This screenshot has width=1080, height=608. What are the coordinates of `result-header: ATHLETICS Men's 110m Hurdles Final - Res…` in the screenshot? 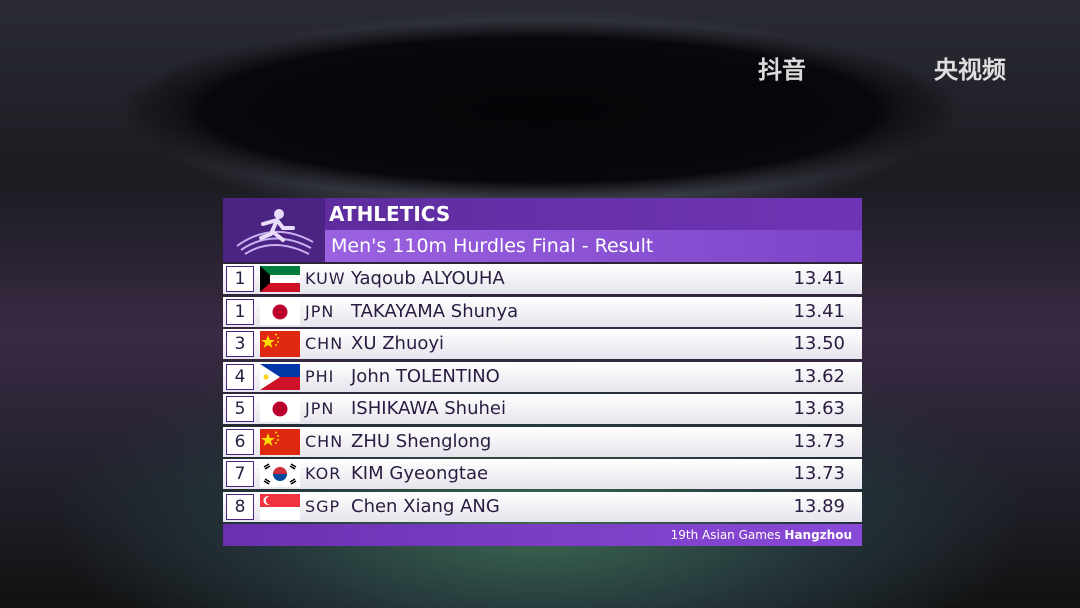 It's located at (542, 230).